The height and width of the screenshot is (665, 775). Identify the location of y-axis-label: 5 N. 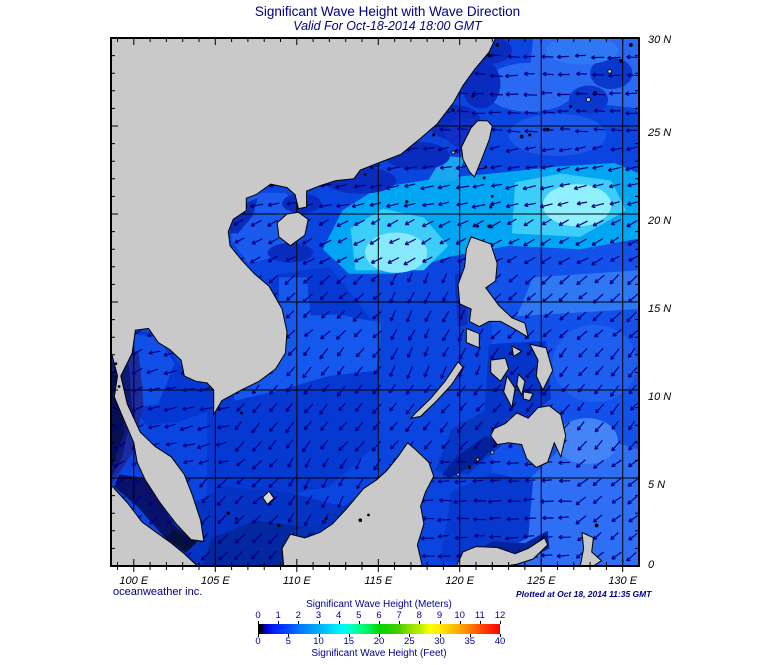
(656, 485).